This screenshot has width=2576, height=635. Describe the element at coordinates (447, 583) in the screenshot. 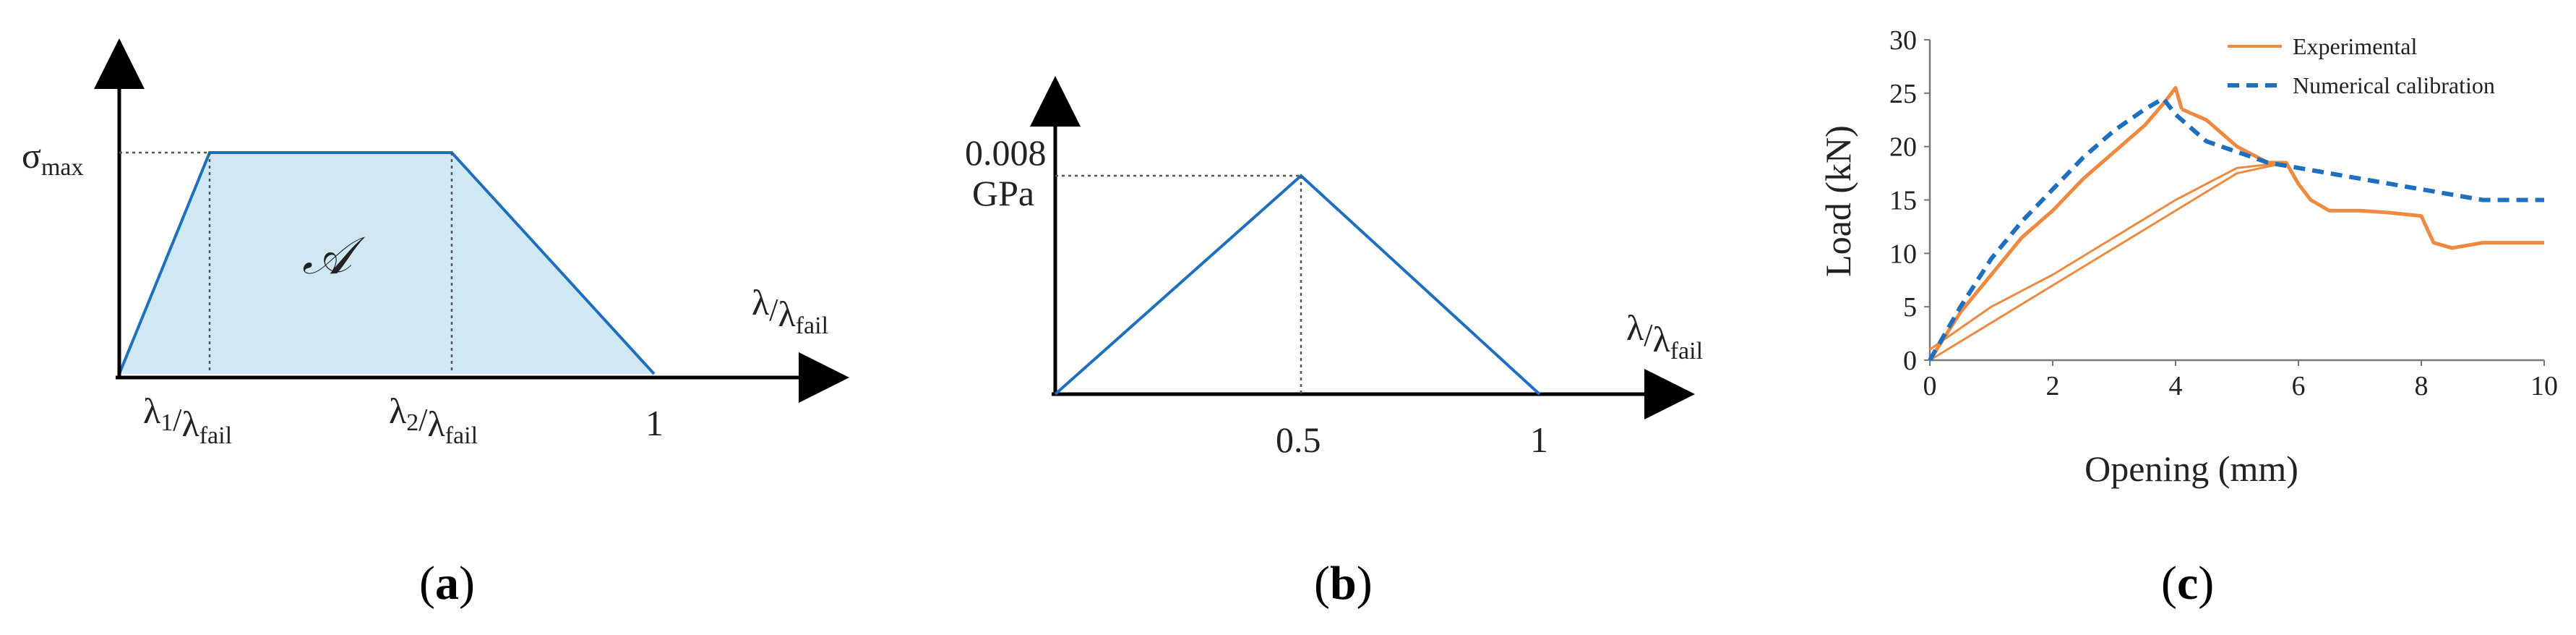

I see `panel-a-label: (a)` at that location.